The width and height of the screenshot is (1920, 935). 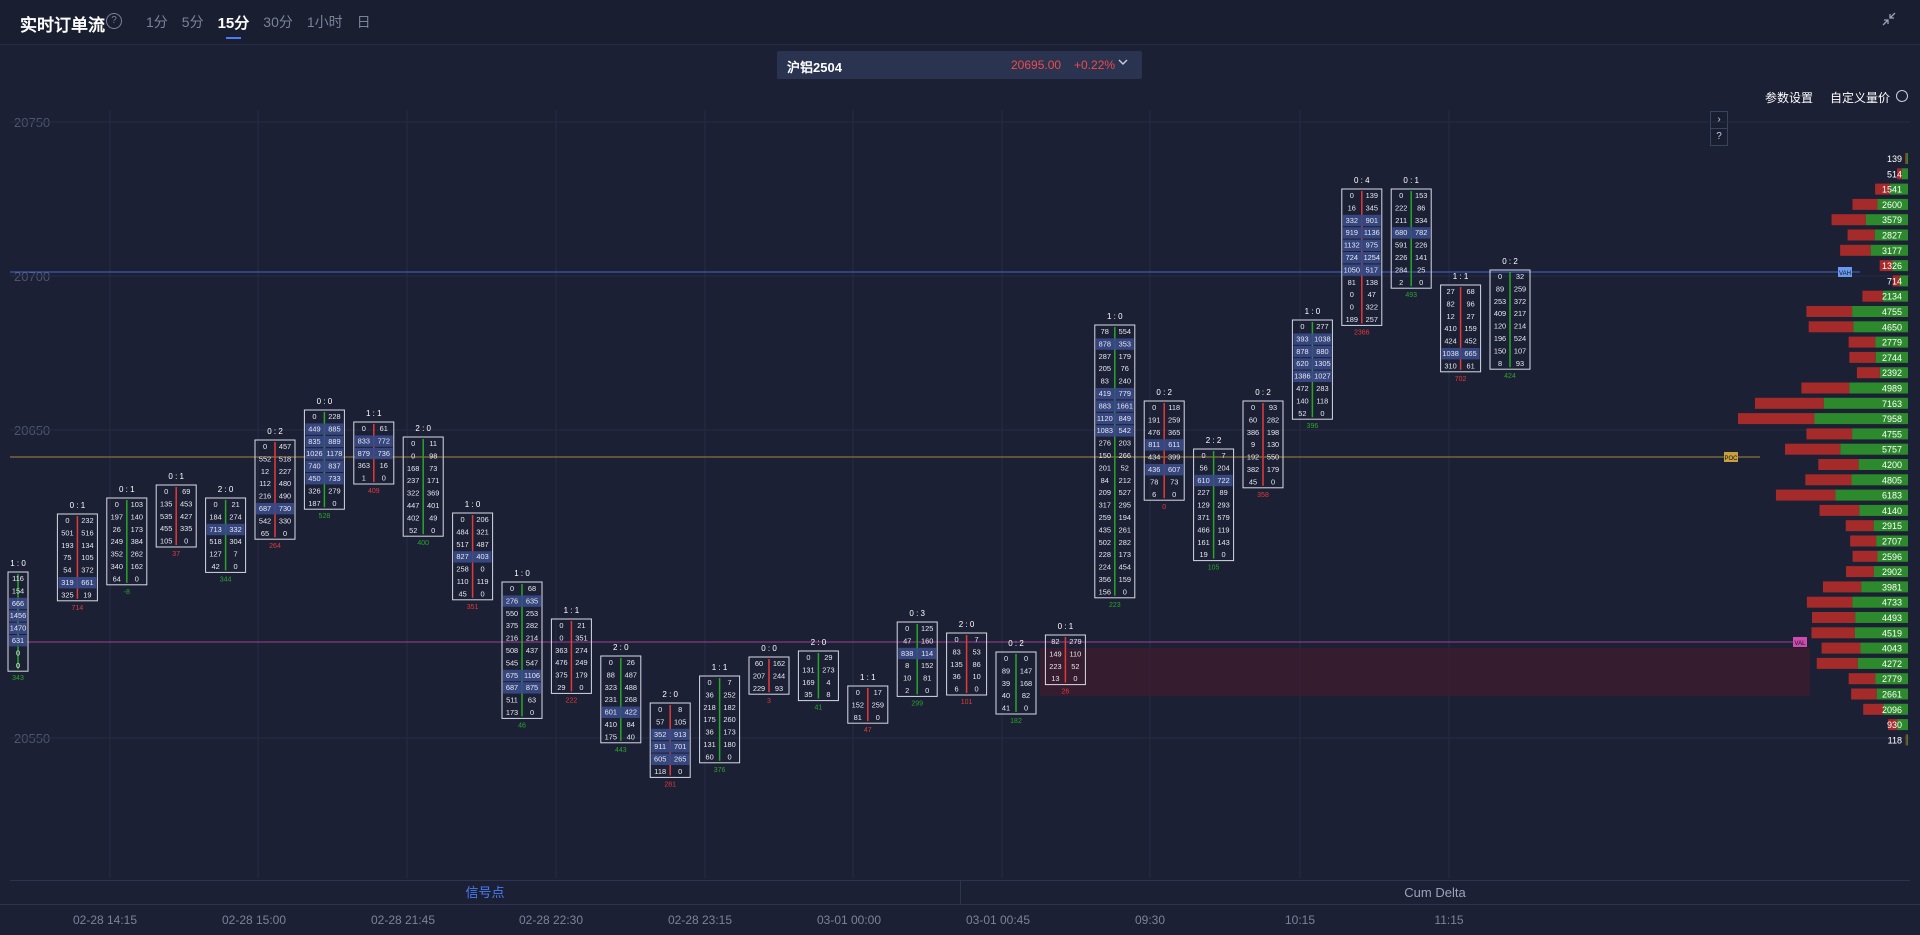 What do you see at coordinates (87, 570) in the screenshot?
I see `ask-volume: 372` at bounding box center [87, 570].